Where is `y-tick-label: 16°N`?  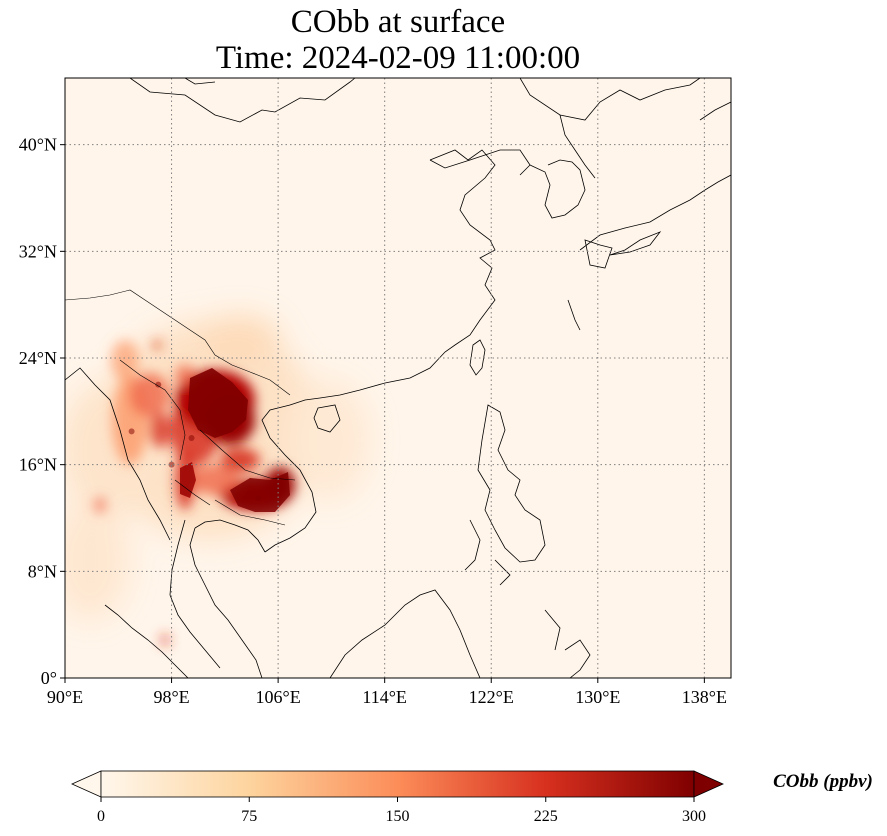
y-tick-label: 16°N is located at coordinates (38, 465).